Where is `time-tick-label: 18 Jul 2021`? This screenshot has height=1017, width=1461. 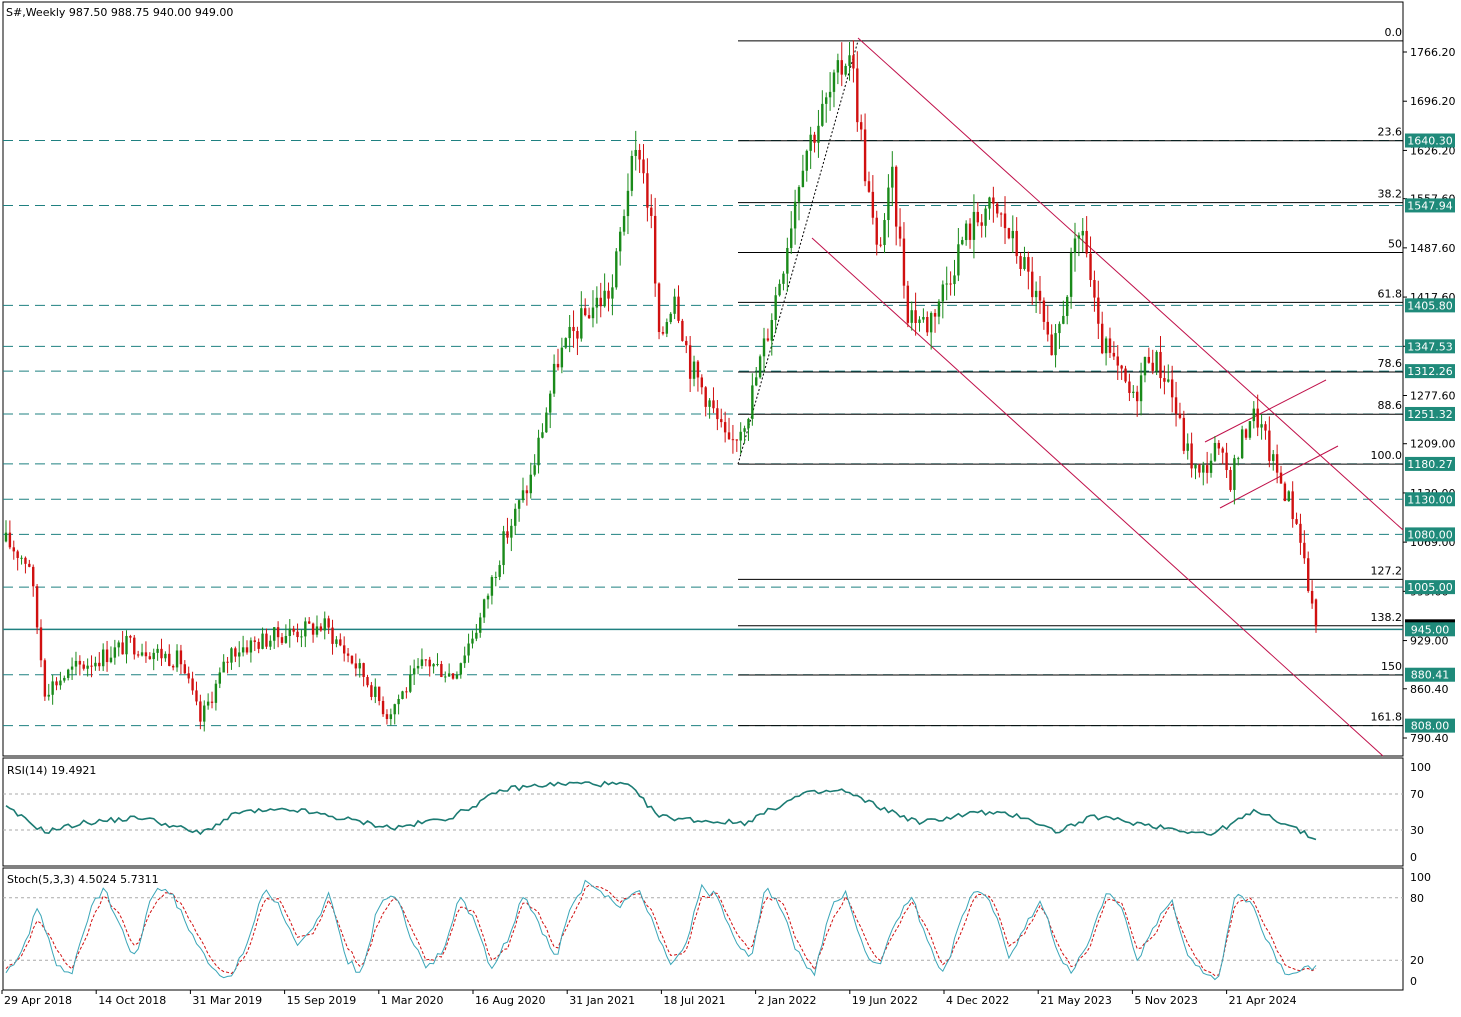 time-tick-label: 18 Jul 2021 is located at coordinates (694, 1000).